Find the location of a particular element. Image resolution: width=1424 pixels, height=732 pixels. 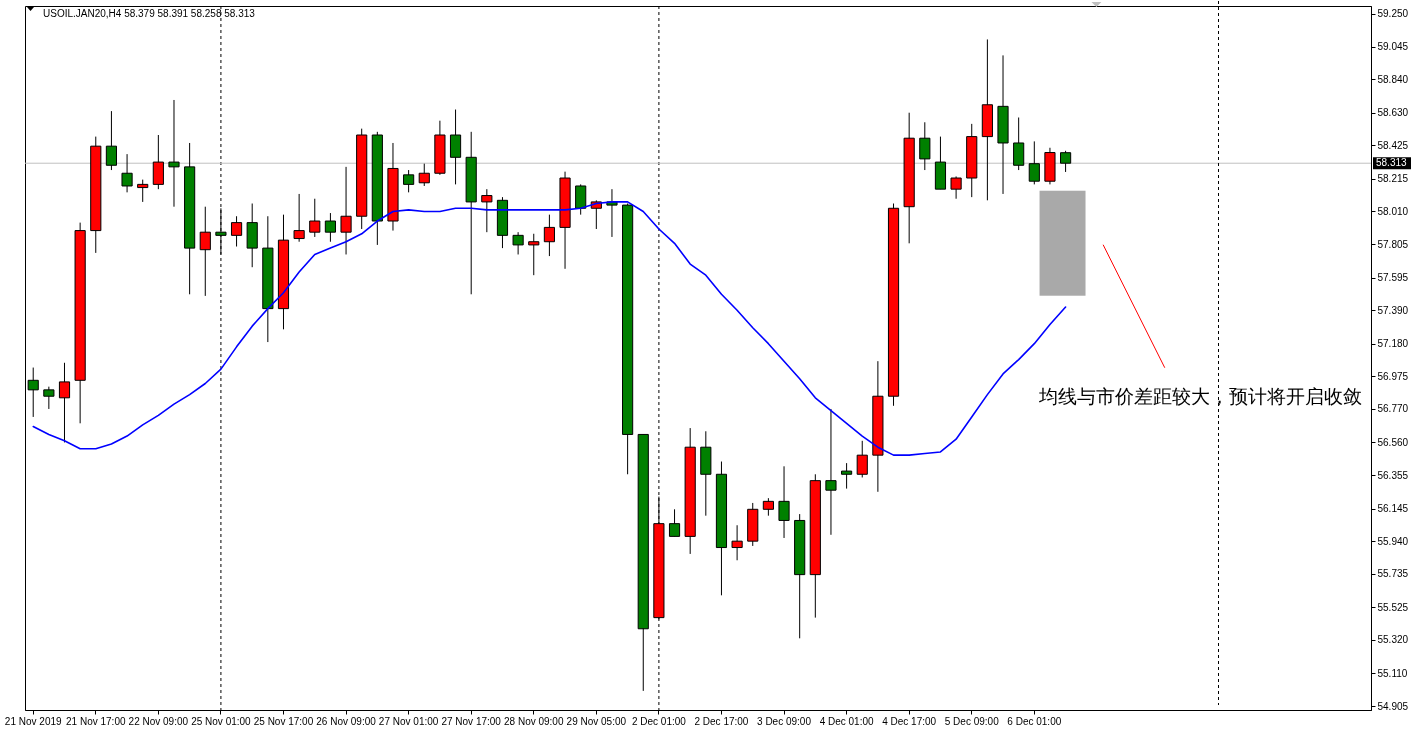

x-tick-label: 2 Dec 17:00 is located at coordinates (721, 721).